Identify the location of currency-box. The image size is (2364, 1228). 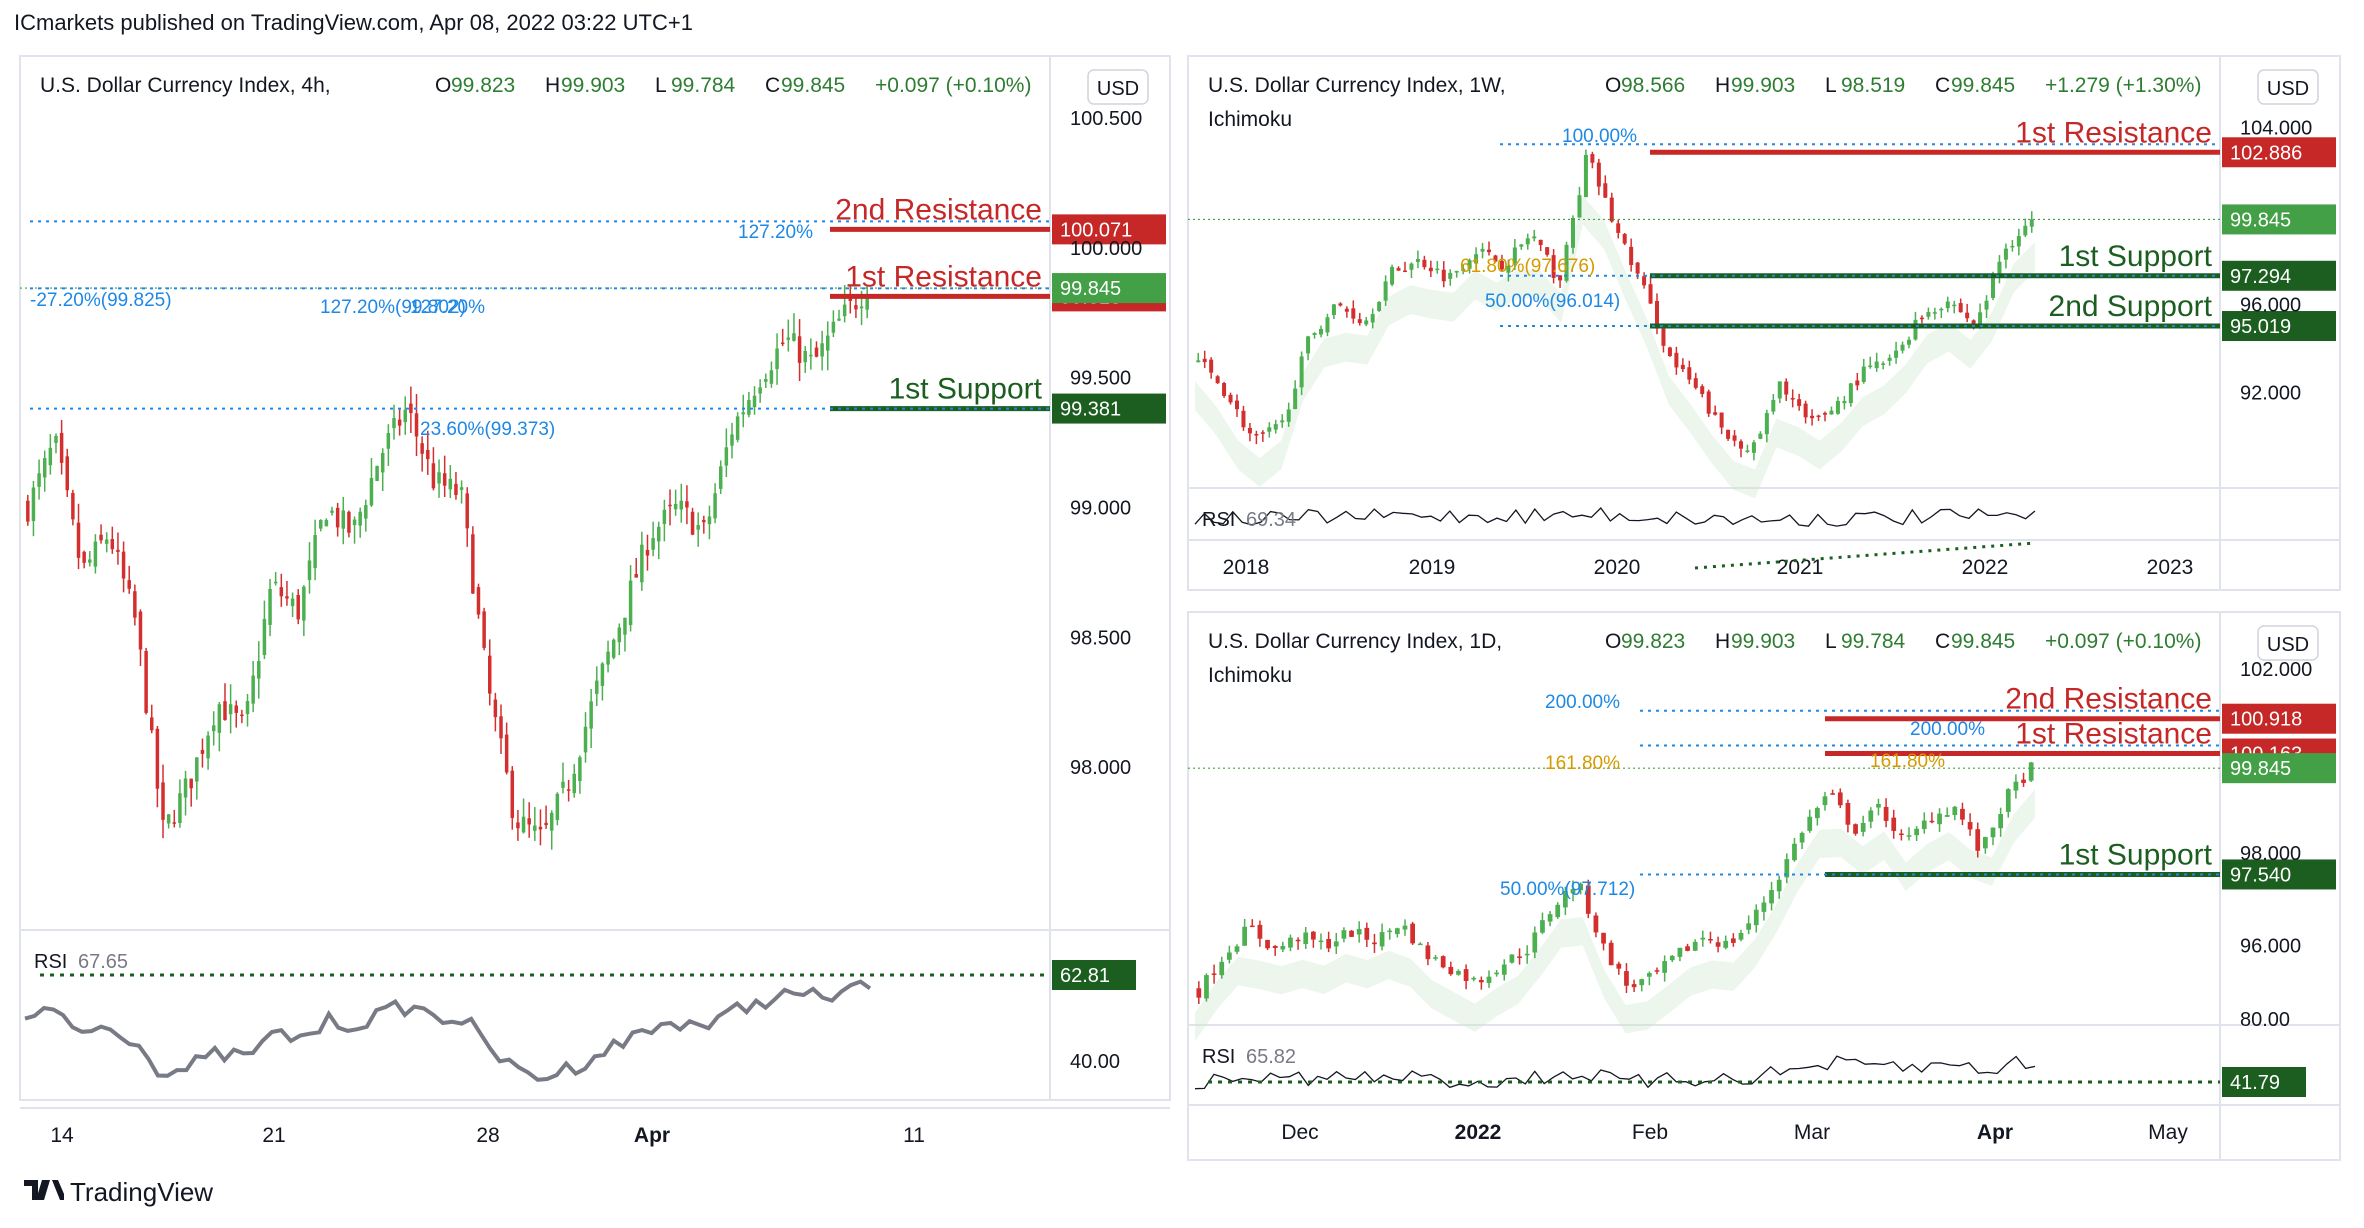
(1118, 87).